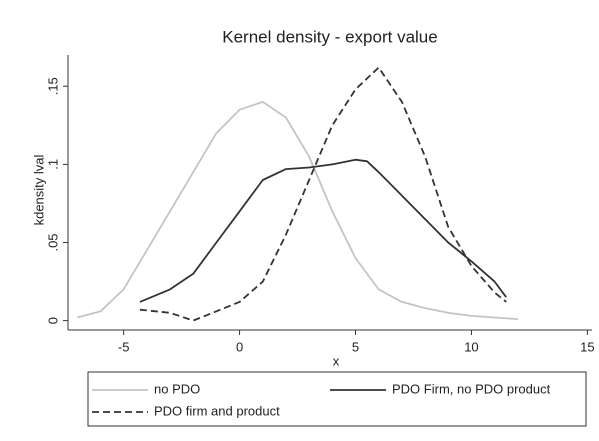  What do you see at coordinates (52, 242) in the screenshot?
I see `y-tick-label: .05` at bounding box center [52, 242].